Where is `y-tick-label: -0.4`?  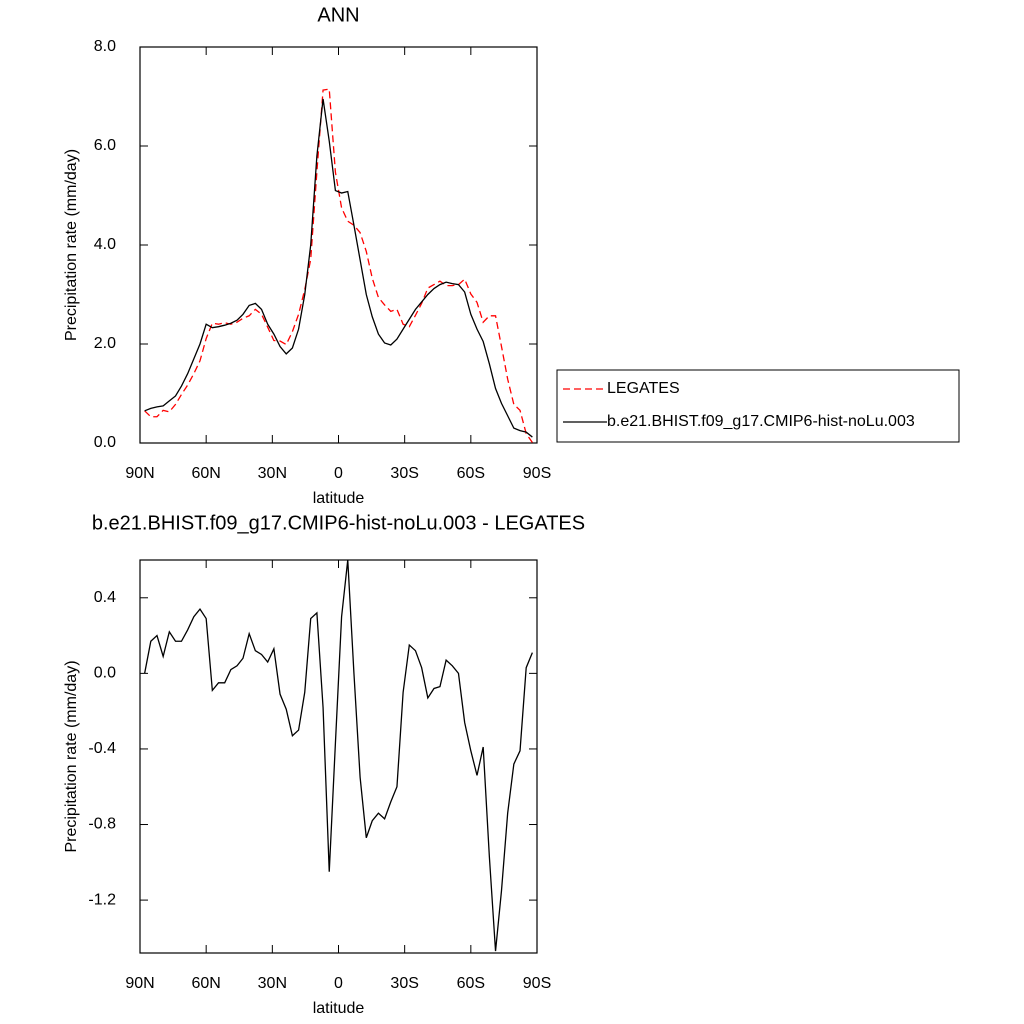 y-tick-label: -0.4 is located at coordinates (102, 748).